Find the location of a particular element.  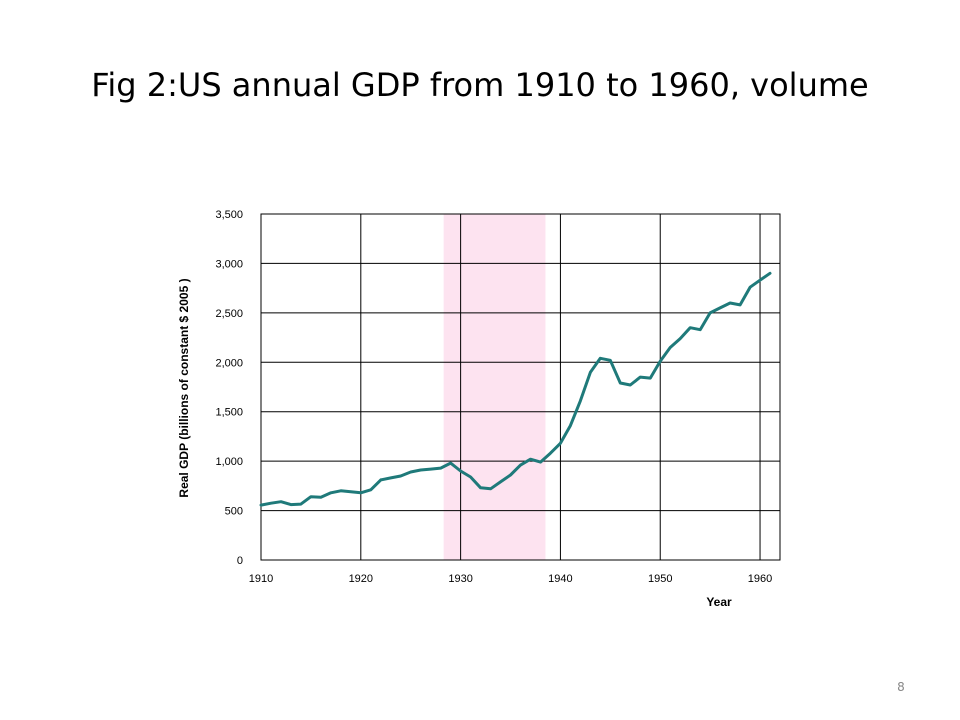

y-tick-label: 2,000 is located at coordinates (229, 363).